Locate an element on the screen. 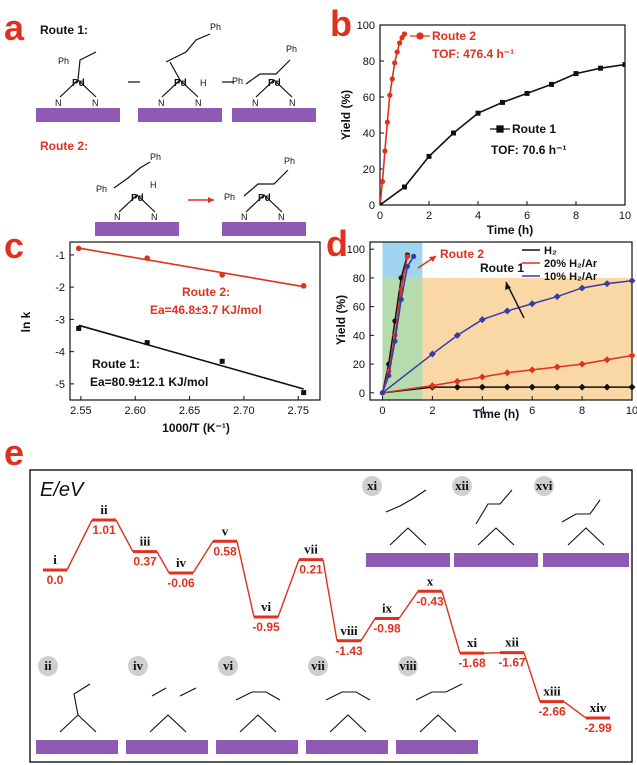 The width and height of the screenshot is (637, 765). x-tick-label: 0 is located at coordinates (382, 411).